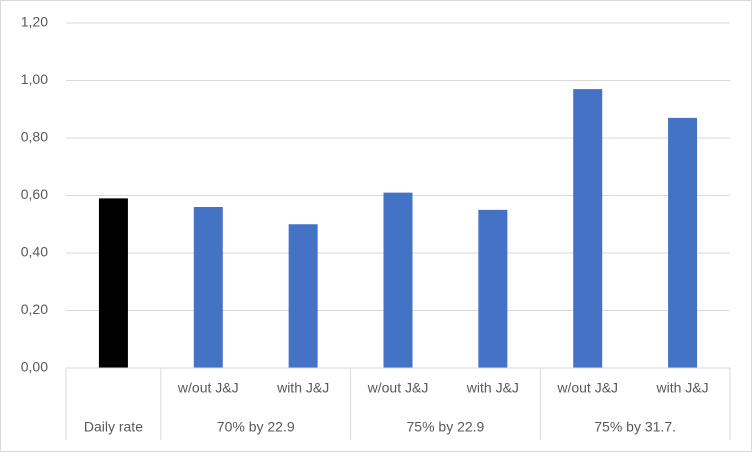  Describe the element at coordinates (34, 194) in the screenshot. I see `y-tick-label: 0,60` at that location.